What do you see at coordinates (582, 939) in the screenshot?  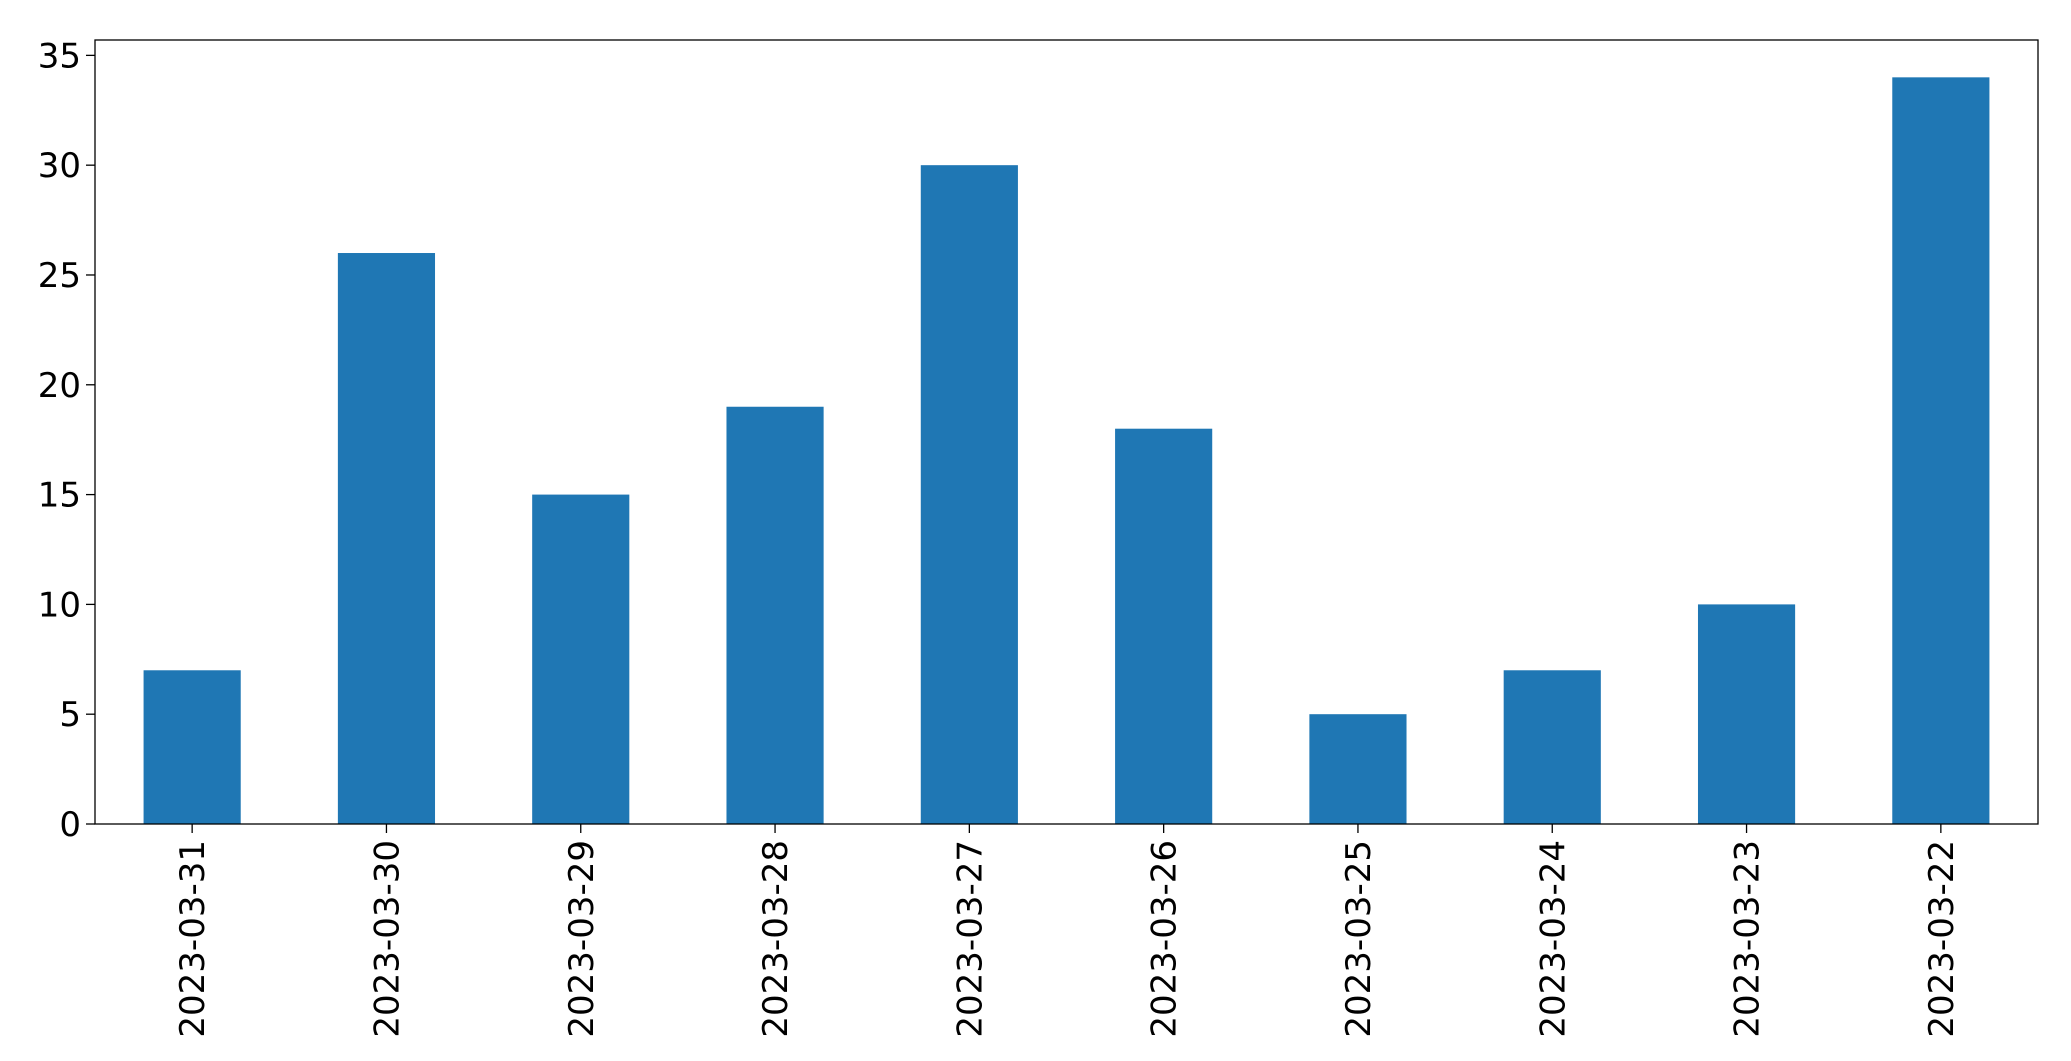 I see `x-tick-label: 2023-03-29` at bounding box center [582, 939].